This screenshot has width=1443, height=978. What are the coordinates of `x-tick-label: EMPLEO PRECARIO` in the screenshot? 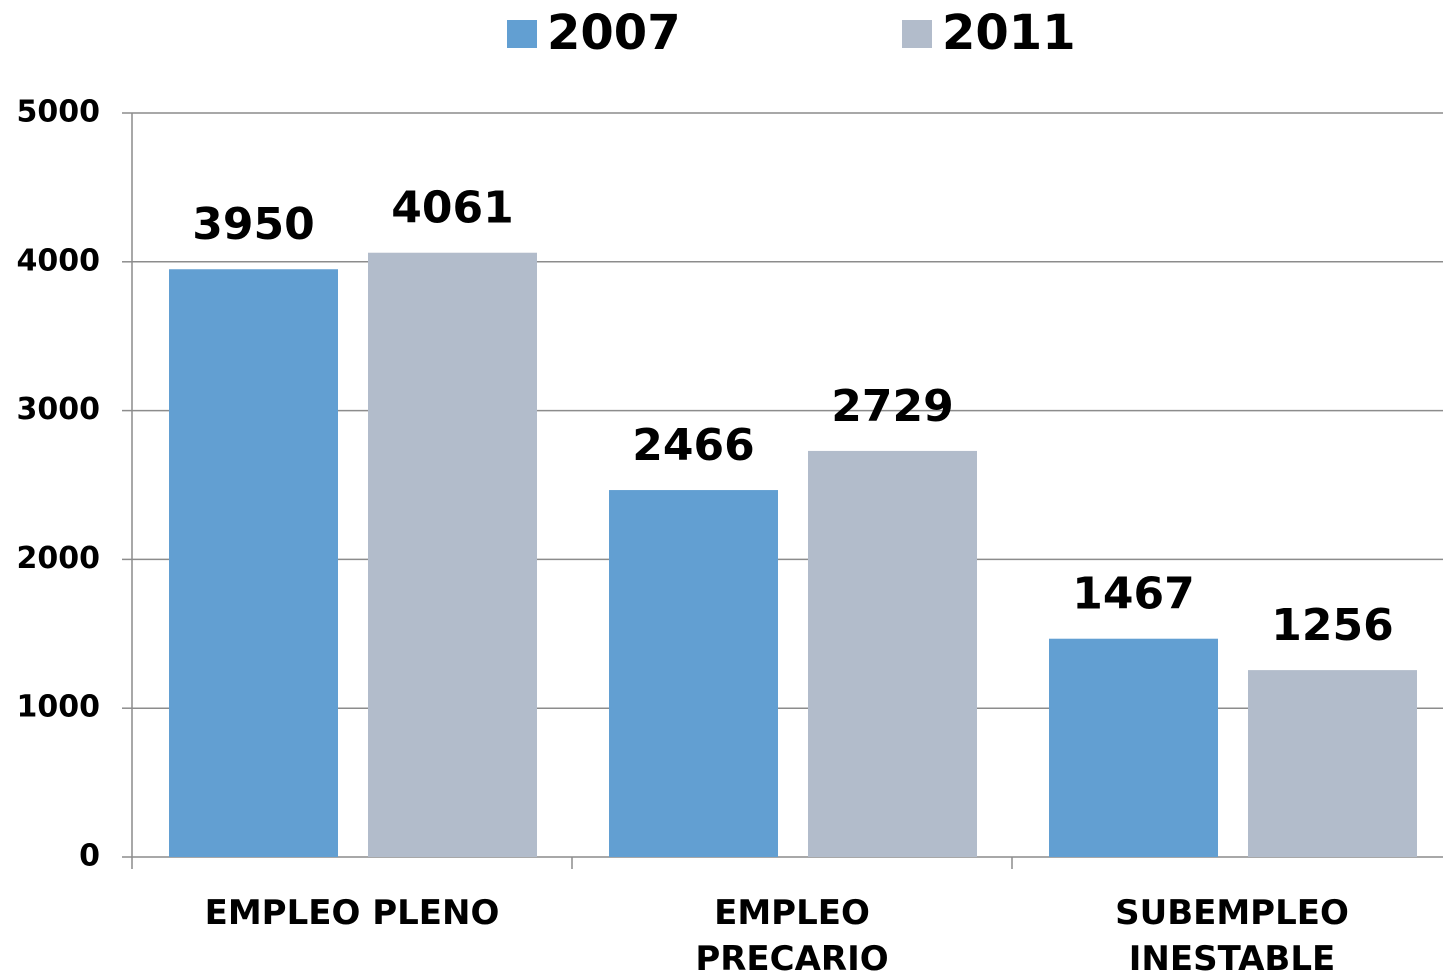 It's located at (792, 935).